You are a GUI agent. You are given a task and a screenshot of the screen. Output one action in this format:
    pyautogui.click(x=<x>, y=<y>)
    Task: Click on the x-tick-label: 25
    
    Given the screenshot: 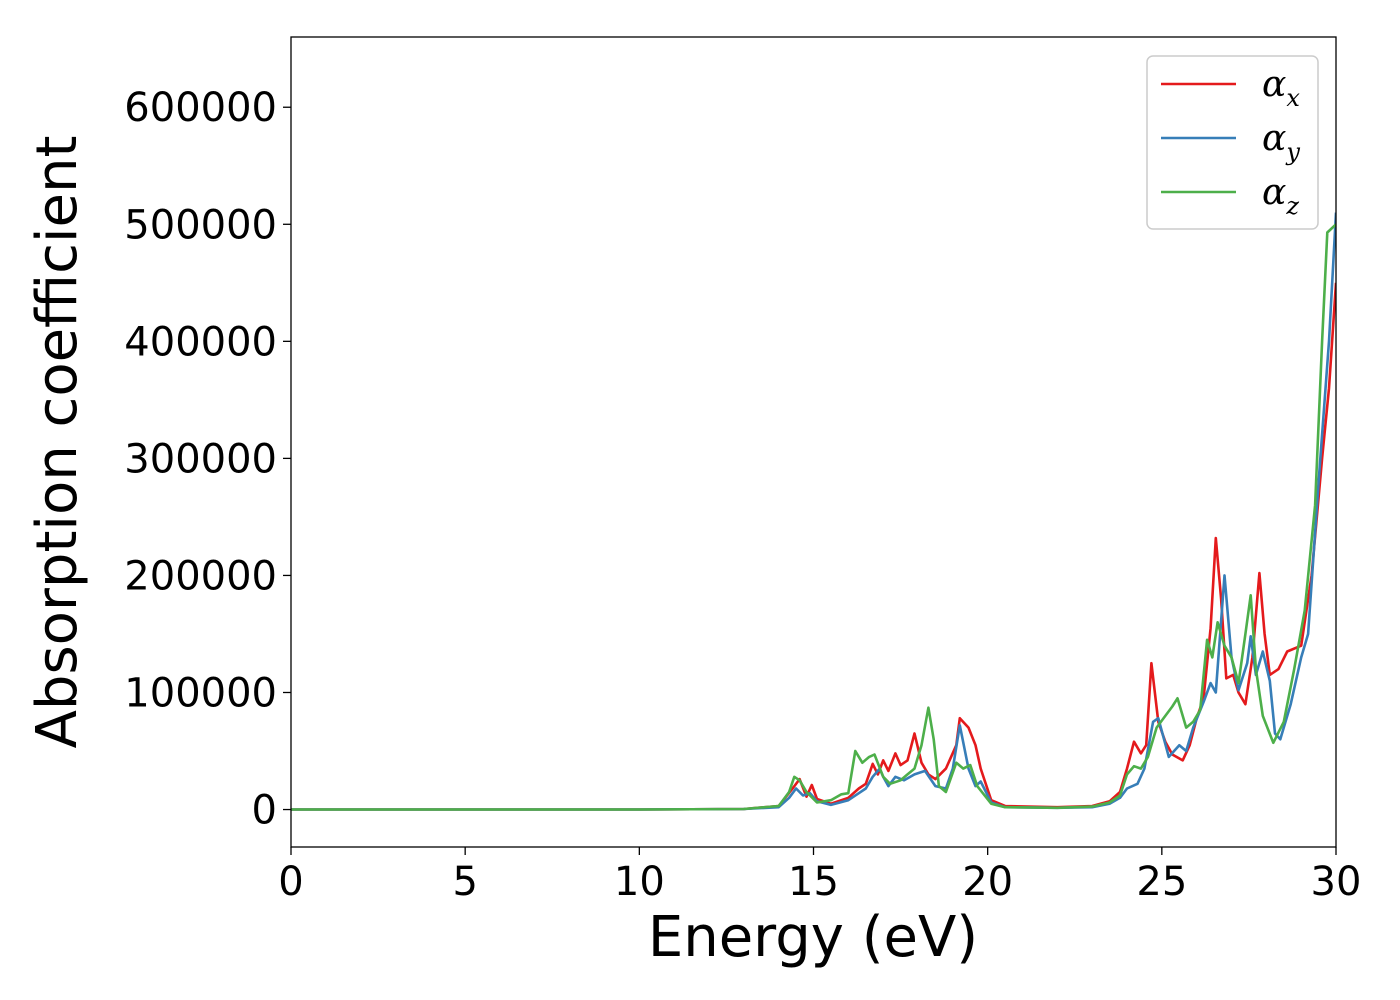 What is the action you would take?
    pyautogui.click(x=1161, y=882)
    